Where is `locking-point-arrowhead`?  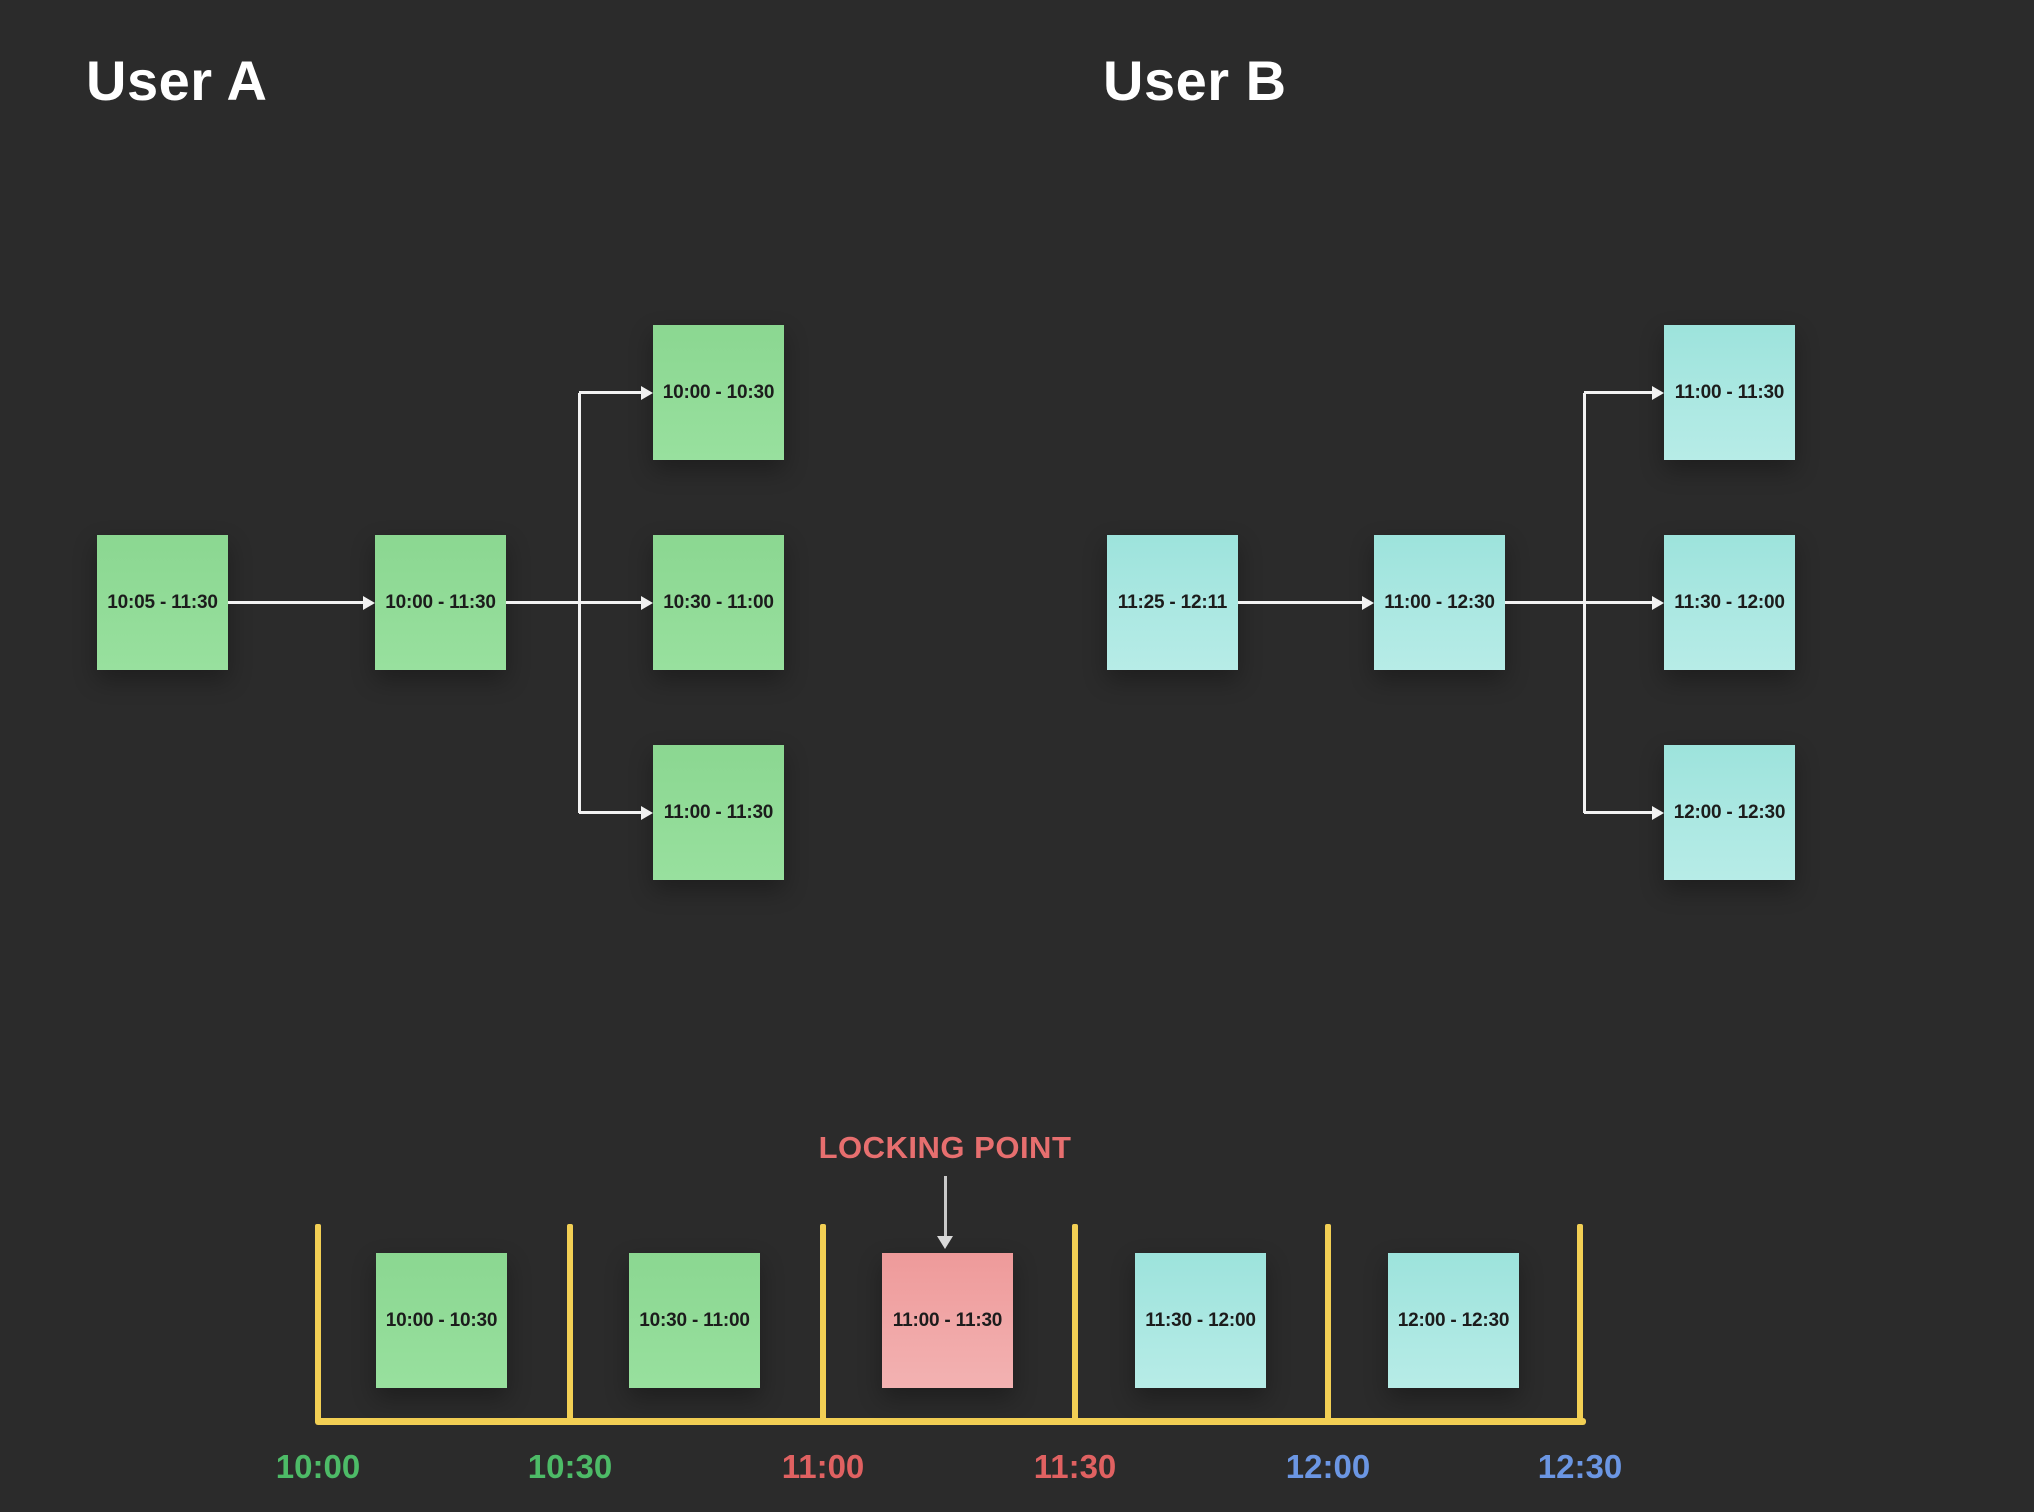
locking-point-arrowhead is located at coordinates (945, 1242).